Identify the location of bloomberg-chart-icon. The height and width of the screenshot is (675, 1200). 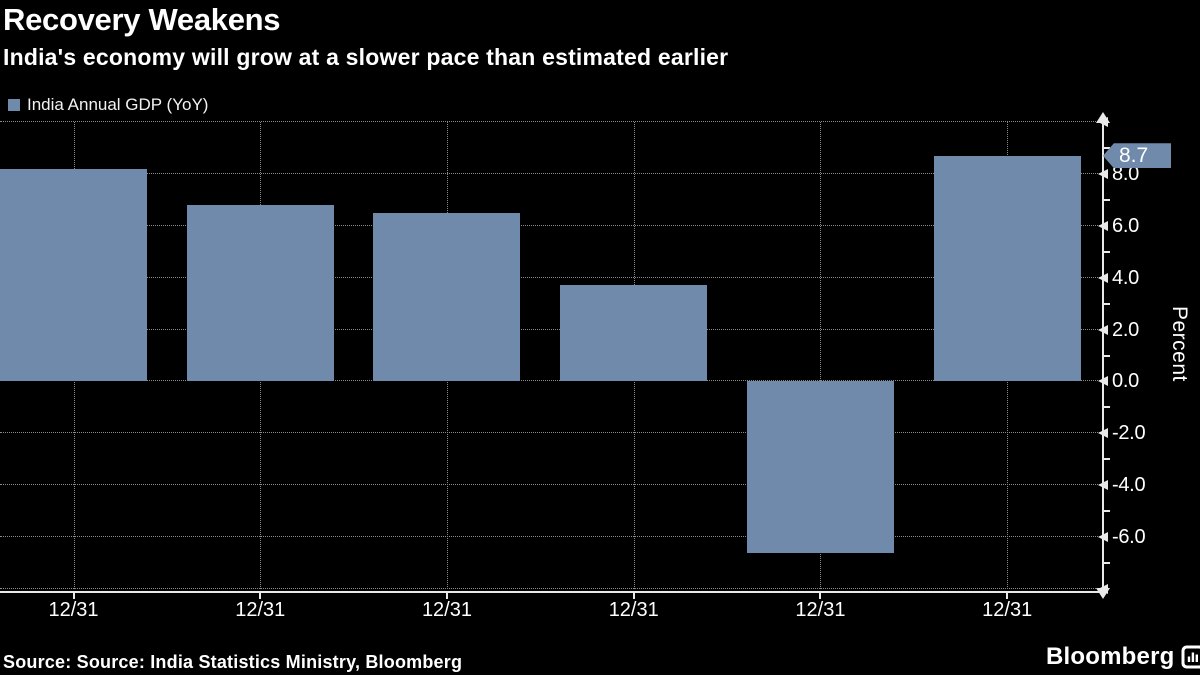
(1190, 657).